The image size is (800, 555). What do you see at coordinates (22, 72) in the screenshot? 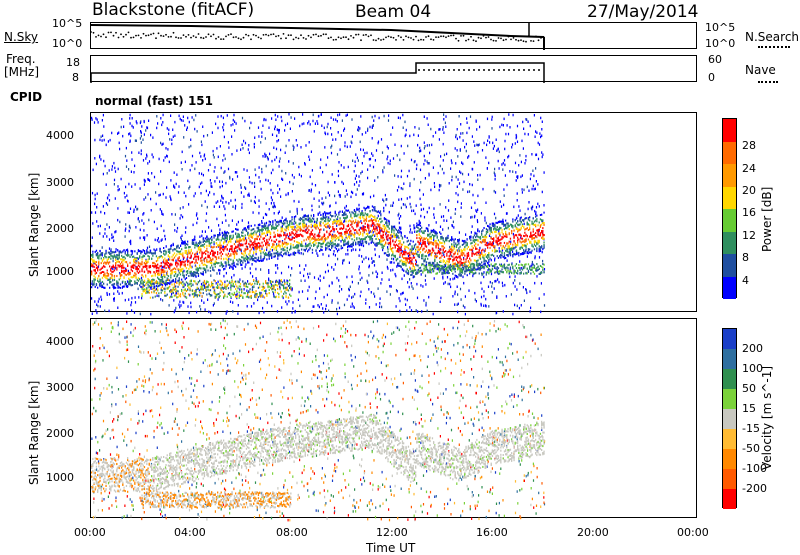
I see `freq-unit-label: [MHz]` at bounding box center [22, 72].